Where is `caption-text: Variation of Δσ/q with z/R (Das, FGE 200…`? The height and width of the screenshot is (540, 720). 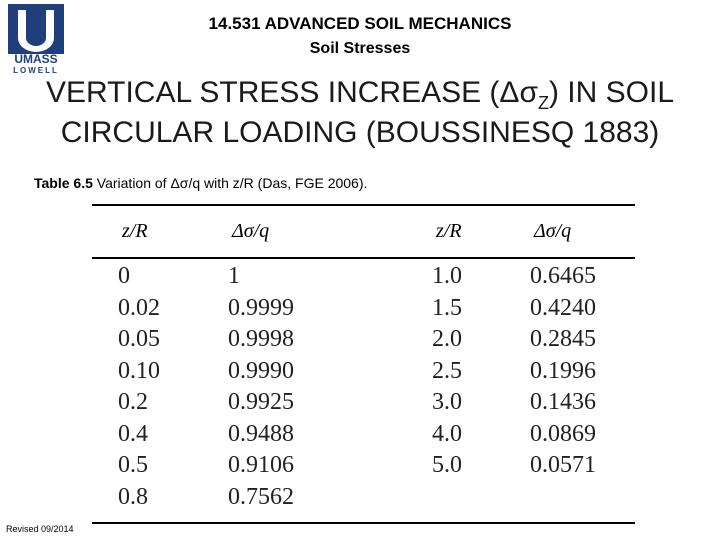 caption-text: Variation of Δσ/q with z/R (Das, FGE 200… is located at coordinates (230, 183).